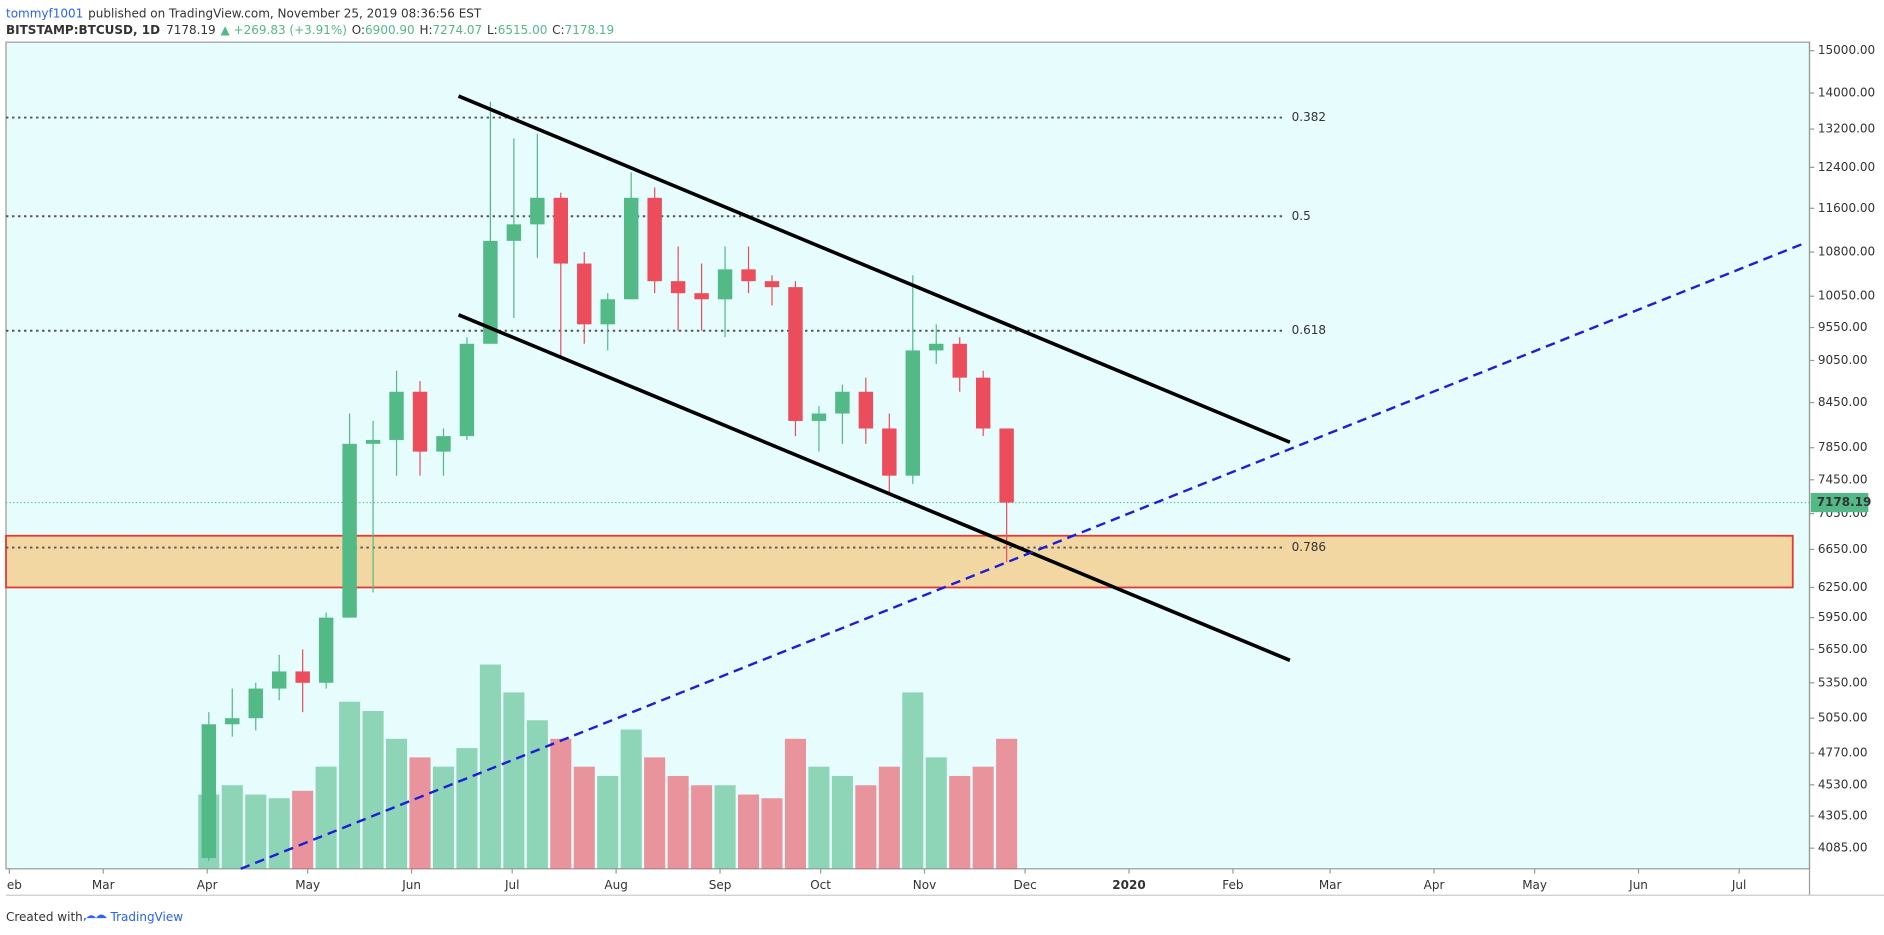 The image size is (1884, 935). What do you see at coordinates (1738, 885) in the screenshot?
I see `x-tick-label: Jul` at bounding box center [1738, 885].